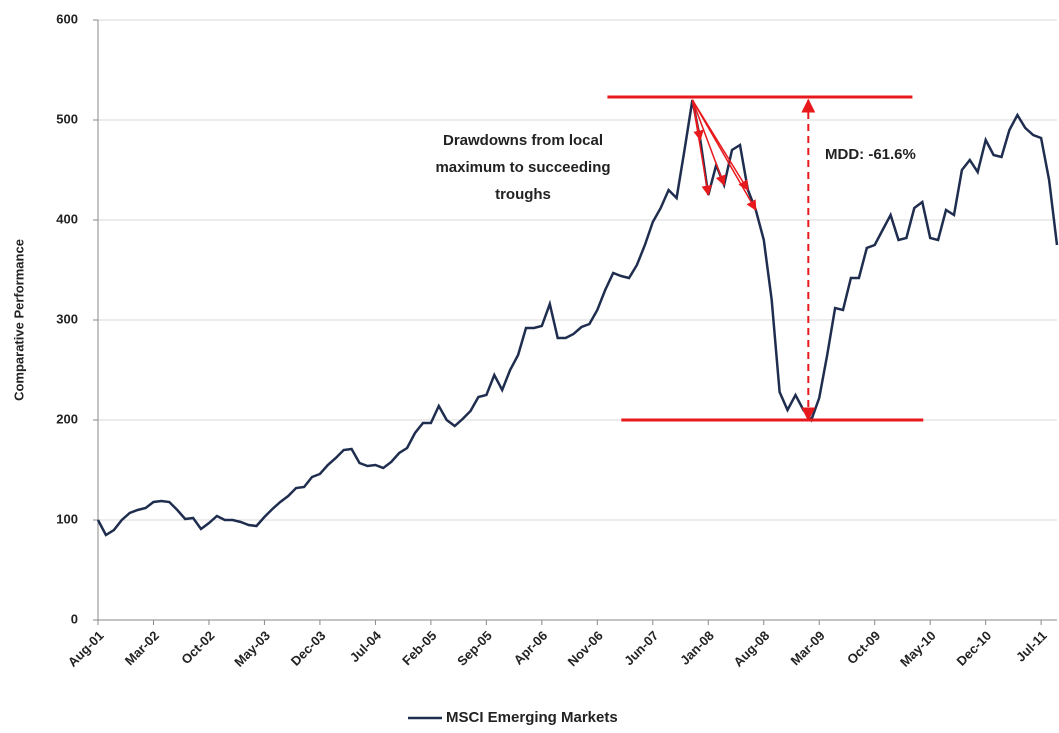 This screenshot has width=1059, height=733. Describe the element at coordinates (366, 646) in the screenshot. I see `x-tick-label: Jul-04` at that location.